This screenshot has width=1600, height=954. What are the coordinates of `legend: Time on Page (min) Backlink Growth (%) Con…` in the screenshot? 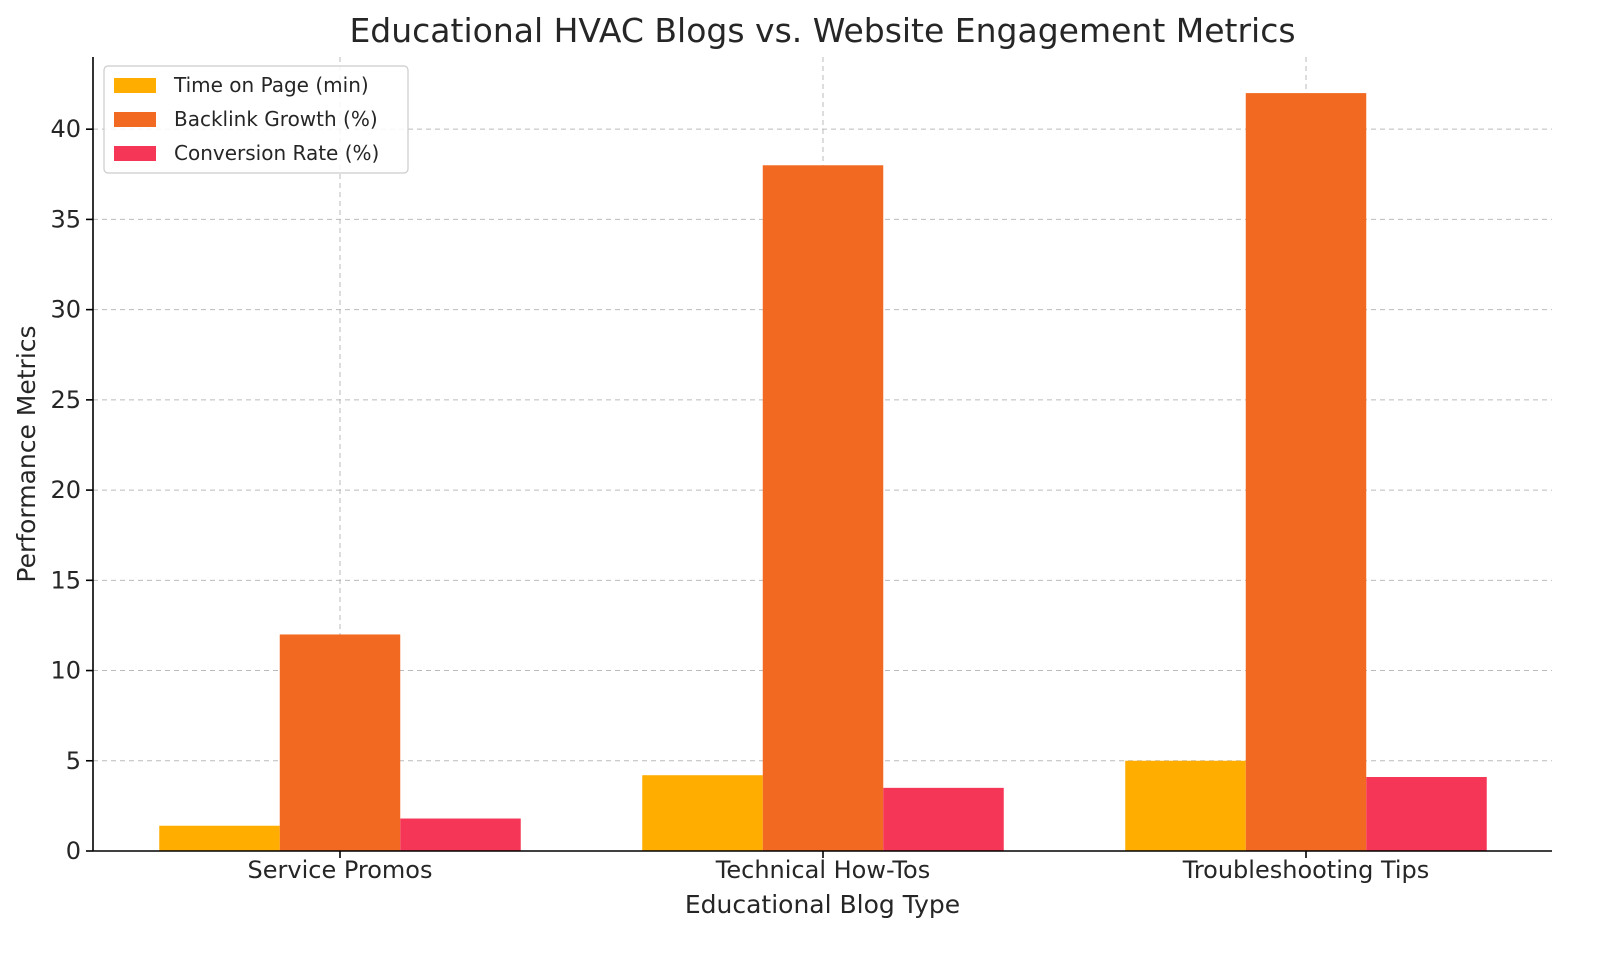 It's located at (256, 119).